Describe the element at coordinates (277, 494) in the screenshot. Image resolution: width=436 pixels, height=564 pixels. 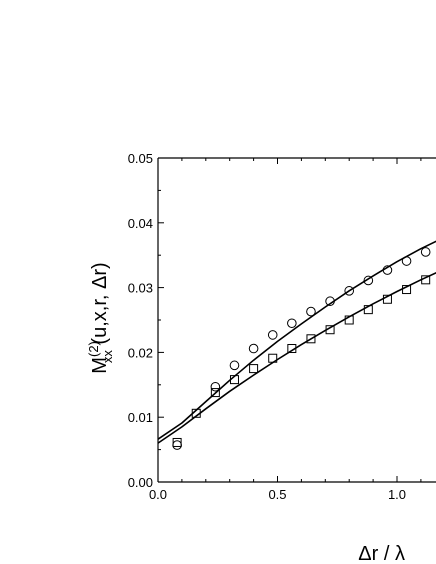
I see `x-tick-label: 0.5` at that location.